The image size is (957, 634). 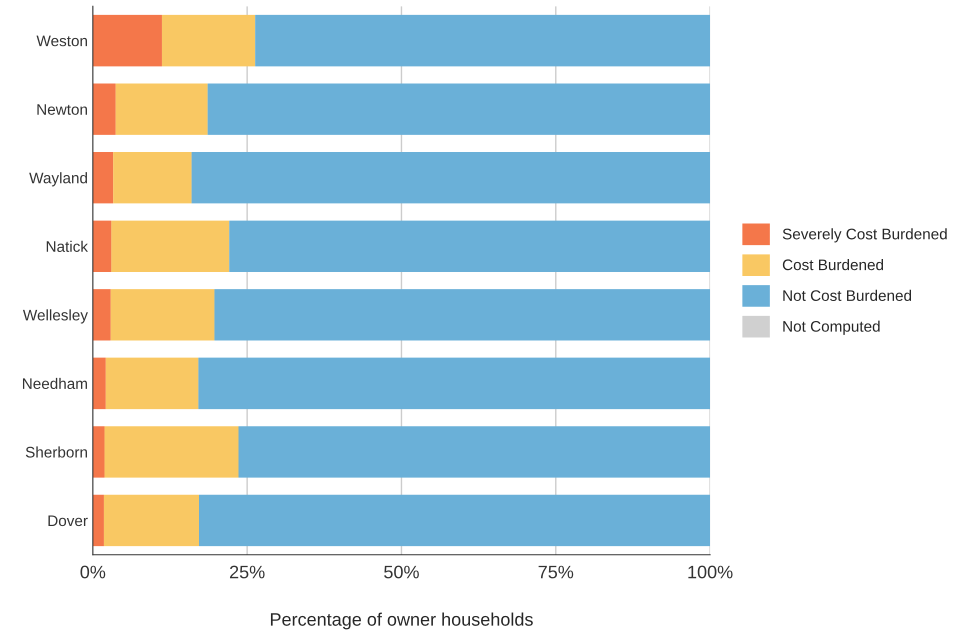 I want to click on x-tick-label: 0%, so click(x=93, y=572).